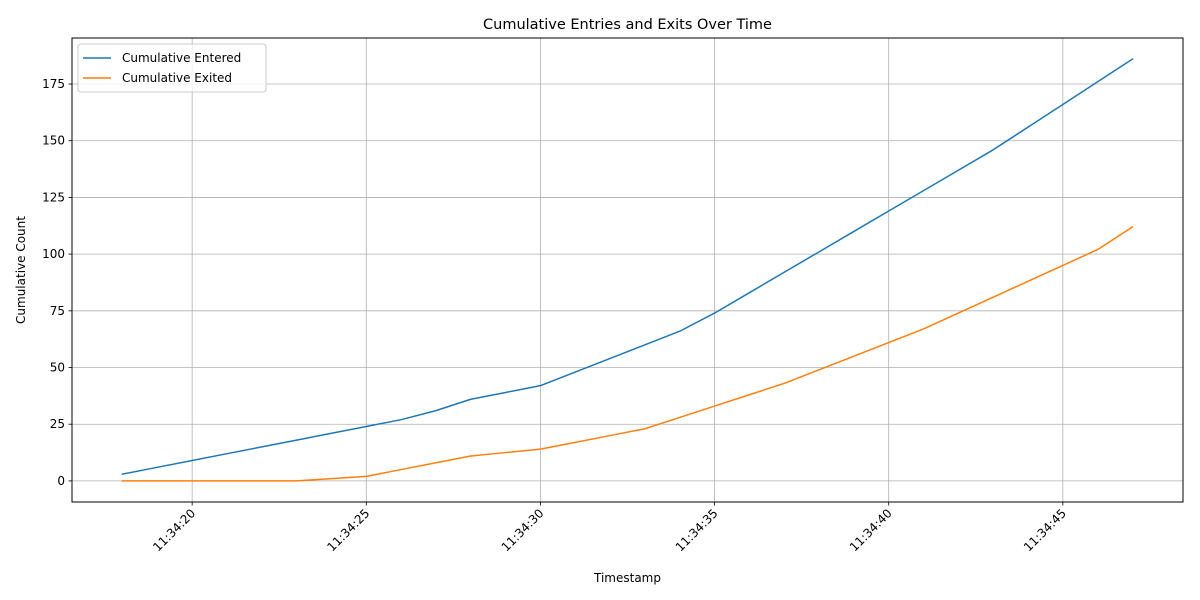  Describe the element at coordinates (57, 424) in the screenshot. I see `y-tick-label: 25` at that location.